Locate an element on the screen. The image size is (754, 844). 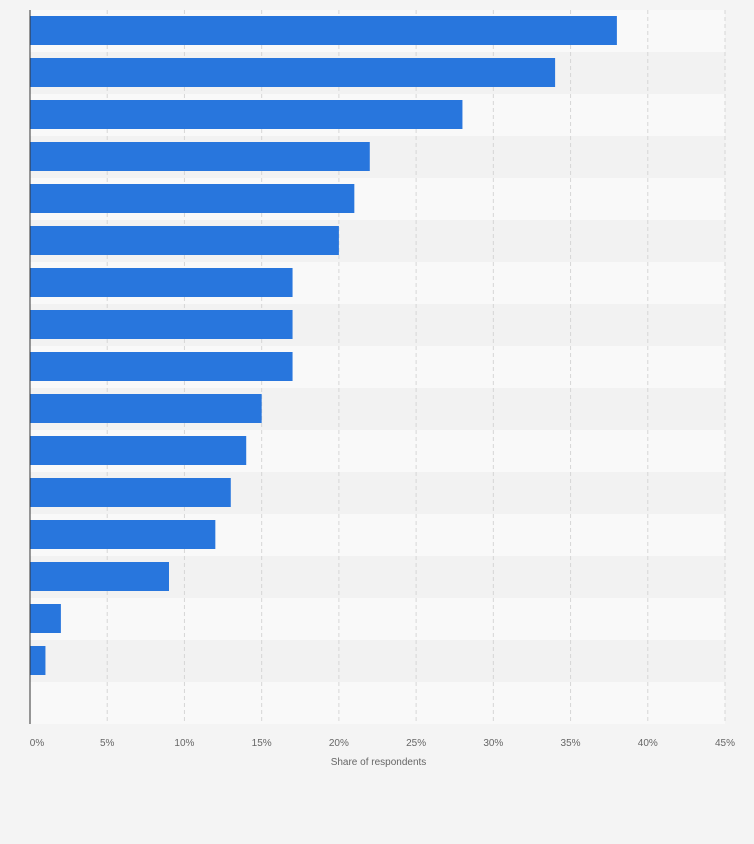
x-tick-label: 15% is located at coordinates (262, 743).